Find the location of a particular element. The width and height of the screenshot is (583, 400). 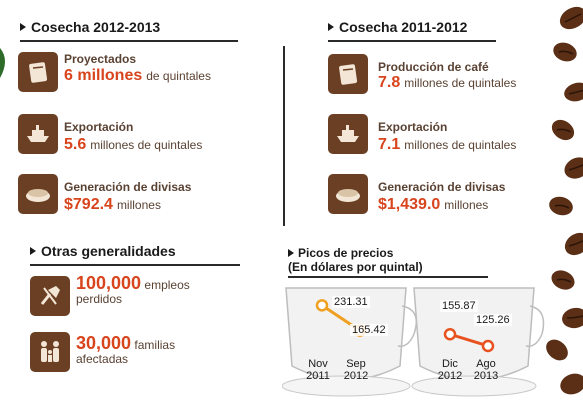

general-title-text: Otras generalidades is located at coordinates (108, 251).